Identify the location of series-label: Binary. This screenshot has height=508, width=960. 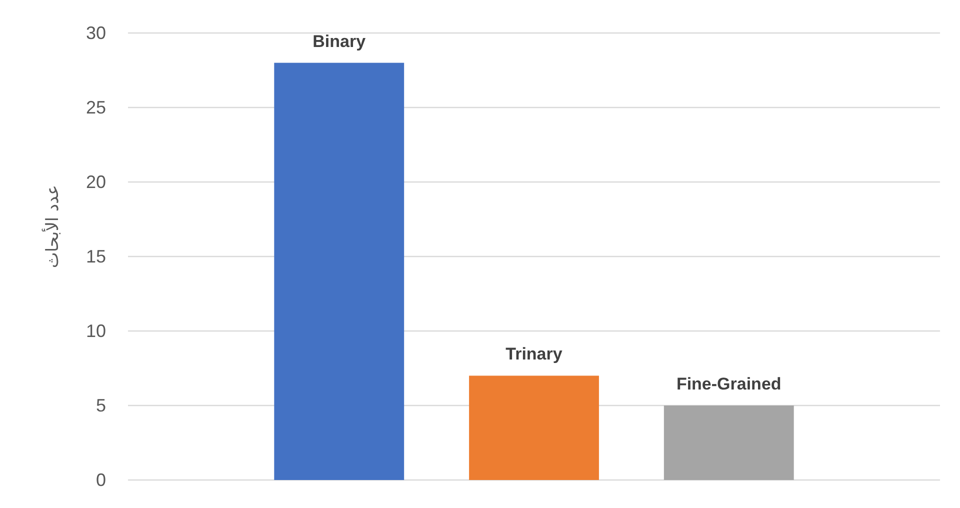
(339, 41).